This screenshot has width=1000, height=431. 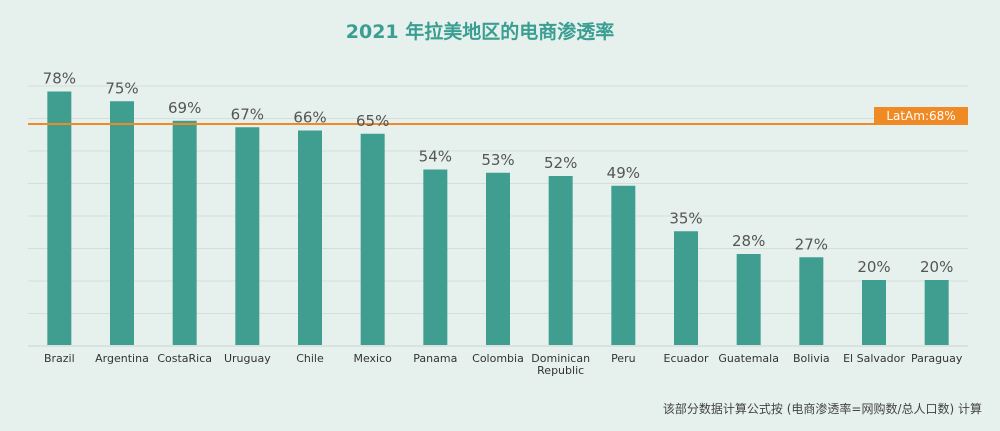 I want to click on value-label: 53%, so click(x=497, y=160).